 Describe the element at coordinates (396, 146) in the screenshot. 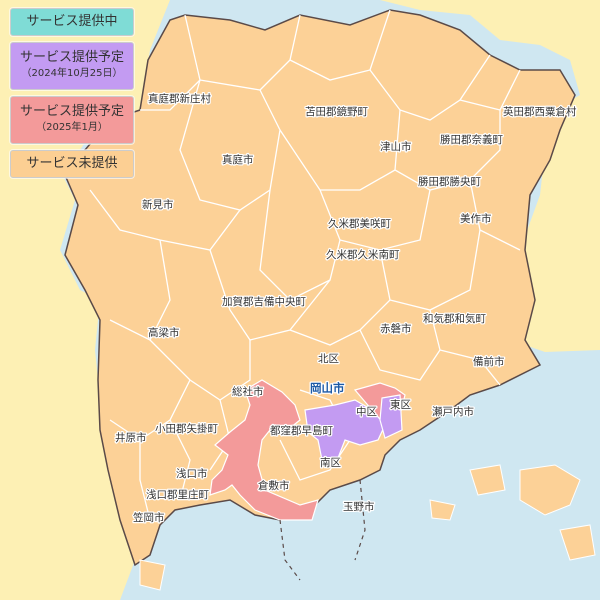

I see `label-tsuyama: 津山市` at that location.